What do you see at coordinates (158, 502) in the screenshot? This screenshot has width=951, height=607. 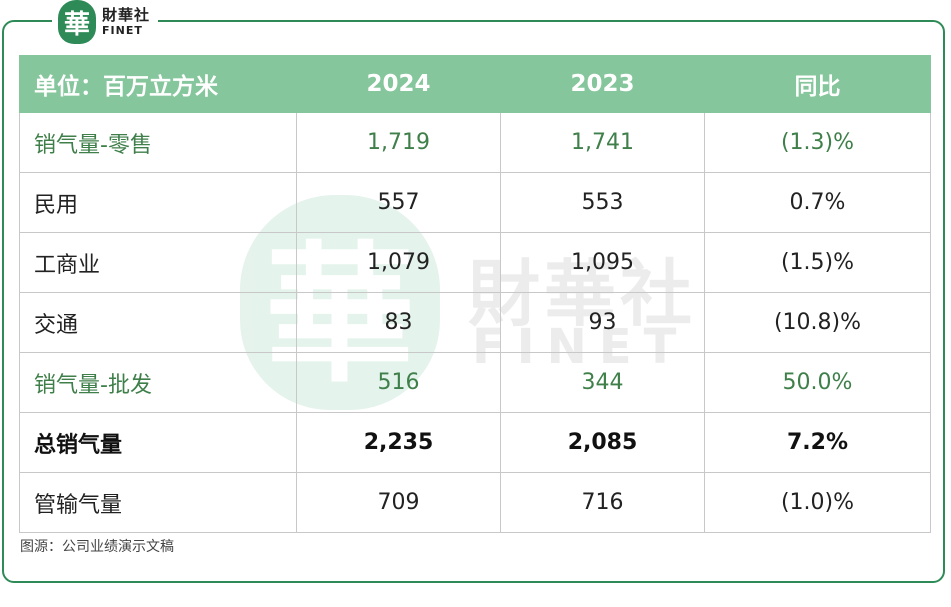 I see `row-label: 管输气量` at bounding box center [158, 502].